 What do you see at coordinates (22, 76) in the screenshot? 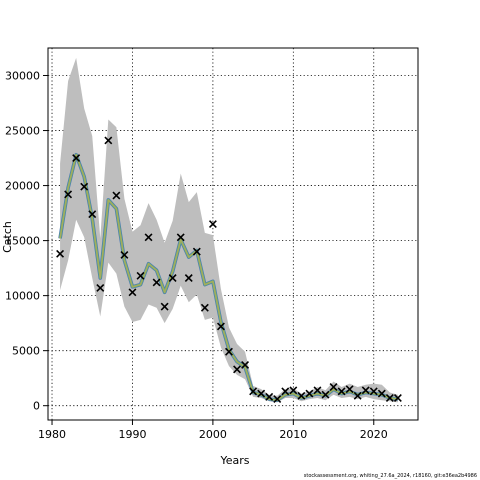
I see `y-tick-label: 30000` at bounding box center [22, 76].